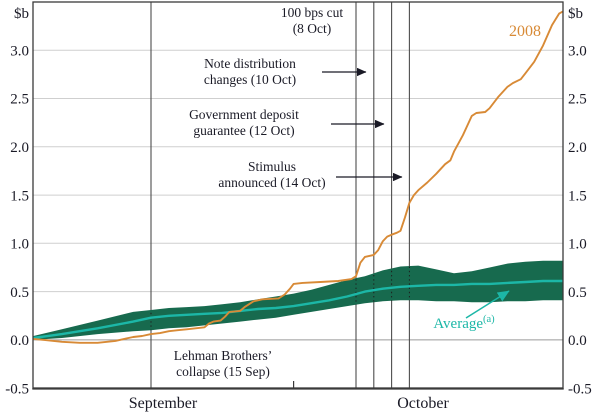 This screenshot has height=419, width=600. Describe the element at coordinates (19, 293) in the screenshot. I see `y-tick-label-left-0.5: 0.5` at that location.